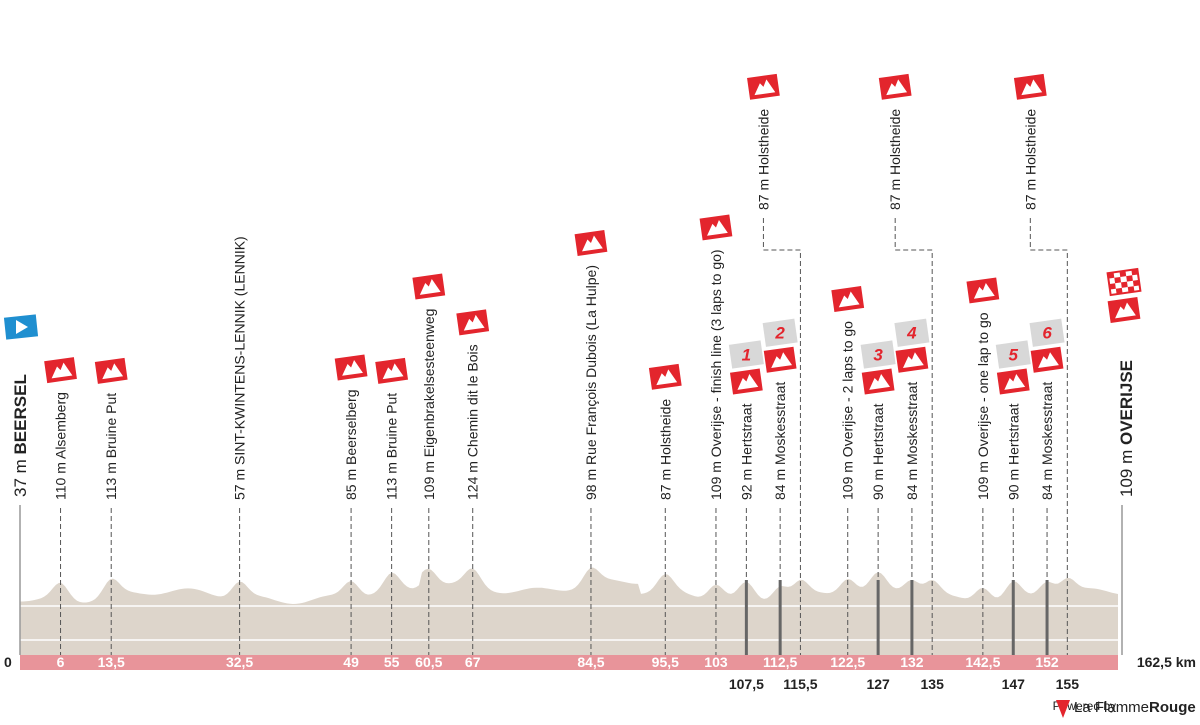 The height and width of the screenshot is (725, 1200). Describe the element at coordinates (473, 662) in the screenshot. I see `km-label: 67` at that location.